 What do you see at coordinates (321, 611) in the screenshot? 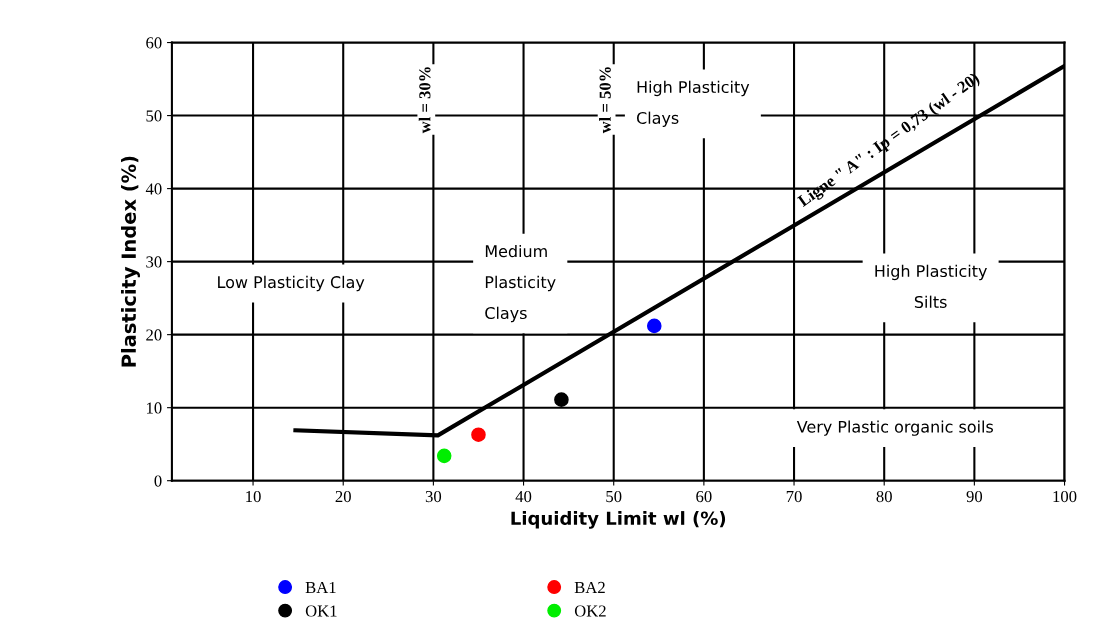
I see `legend-label: OK1` at bounding box center [321, 611].